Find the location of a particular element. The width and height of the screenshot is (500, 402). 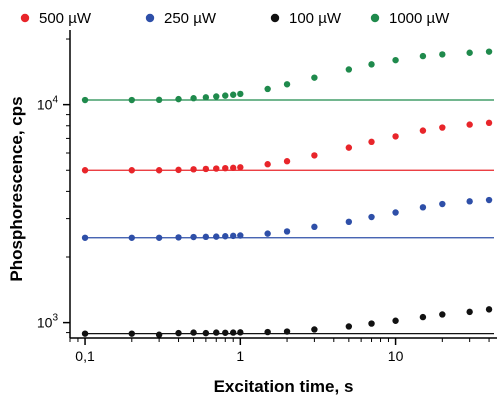

legend-label: 100 µW is located at coordinates (315, 18).